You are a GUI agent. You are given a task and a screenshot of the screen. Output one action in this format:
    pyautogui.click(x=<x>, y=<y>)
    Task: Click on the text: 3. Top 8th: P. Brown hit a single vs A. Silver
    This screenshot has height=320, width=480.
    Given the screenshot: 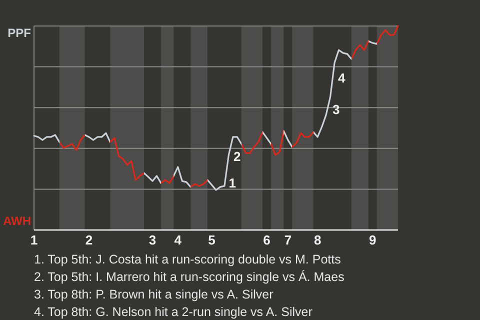 What is the action you would take?
    pyautogui.click(x=154, y=294)
    